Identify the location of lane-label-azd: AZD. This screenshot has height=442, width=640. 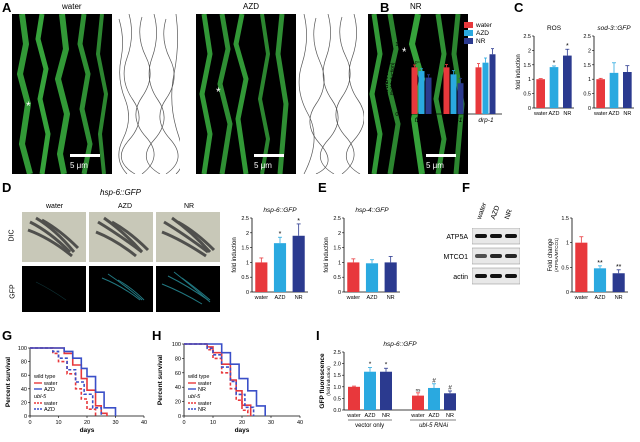
(496, 212).